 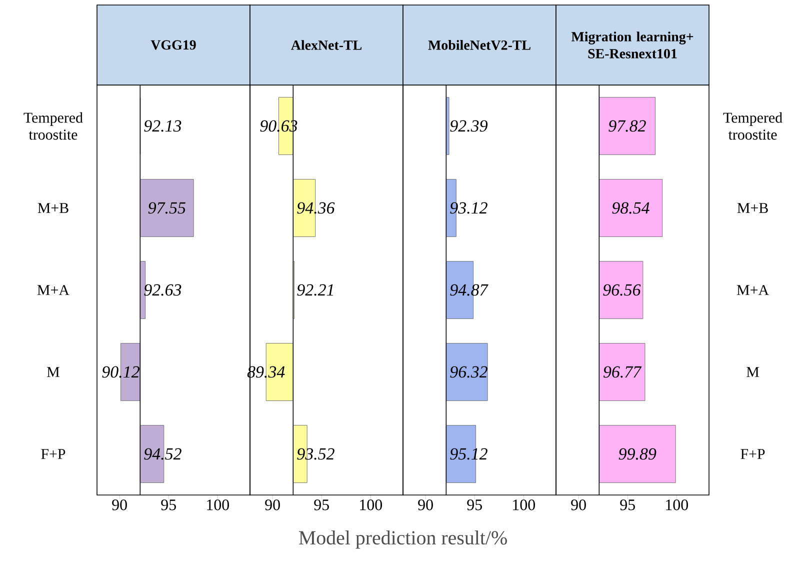 What do you see at coordinates (315, 290) in the screenshot?
I see `data-label: 92.21` at bounding box center [315, 290].